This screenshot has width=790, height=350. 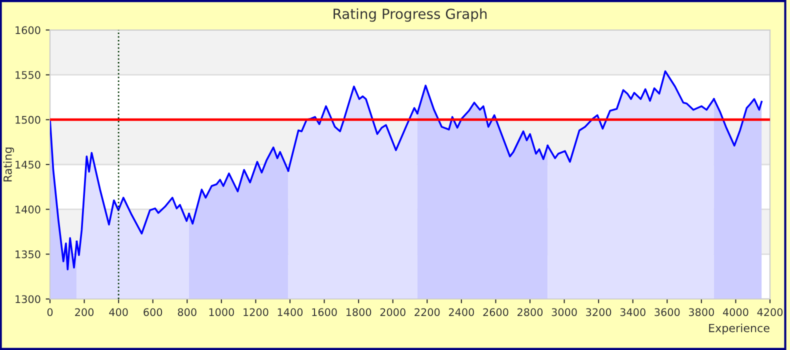 What do you see at coordinates (427, 312) in the screenshot?
I see `x-tick-label: 2200` at bounding box center [427, 312].